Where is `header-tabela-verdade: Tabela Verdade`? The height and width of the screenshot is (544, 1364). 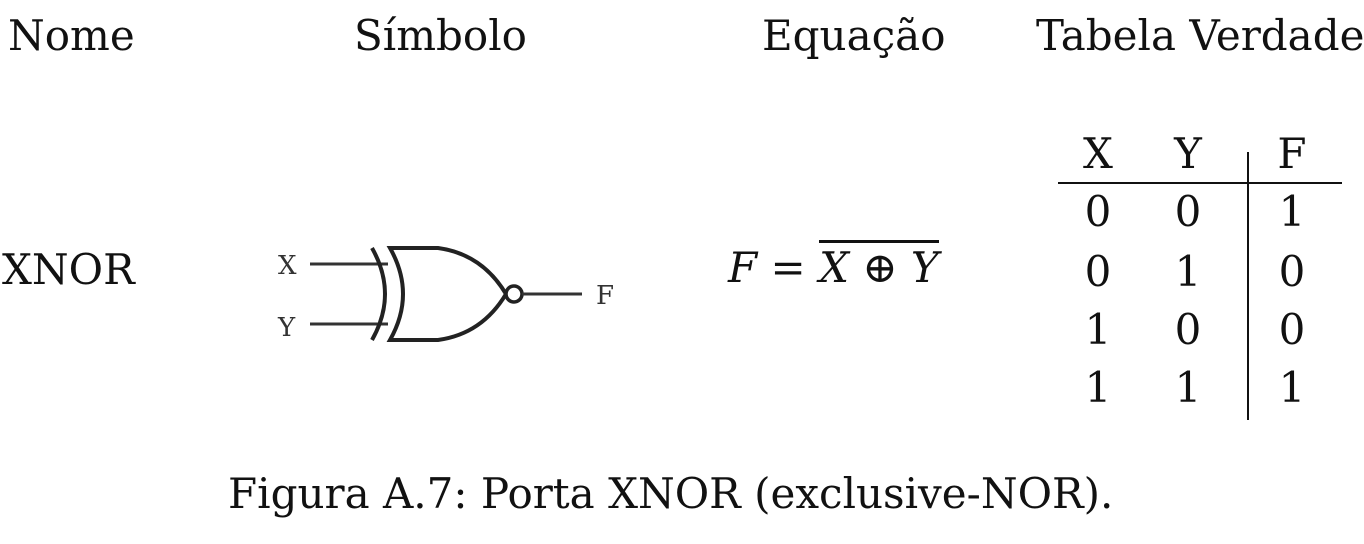 header-tabela-verdade: Tabela Verdade is located at coordinates (1200, 35).